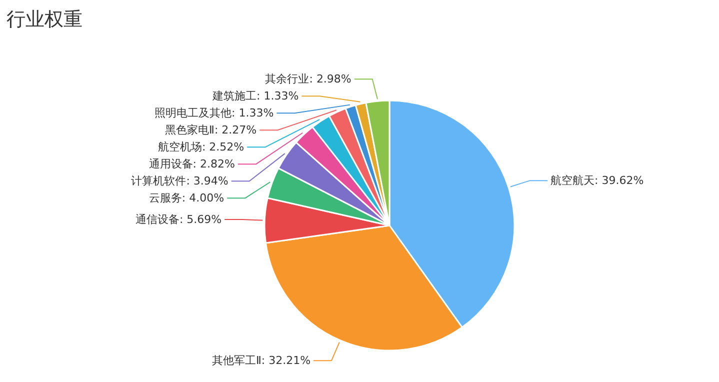 The height and width of the screenshot is (382, 719). What do you see at coordinates (261, 361) in the screenshot?
I see `slice-label: 其他军工Ⅱ: 32.21%` at bounding box center [261, 361].